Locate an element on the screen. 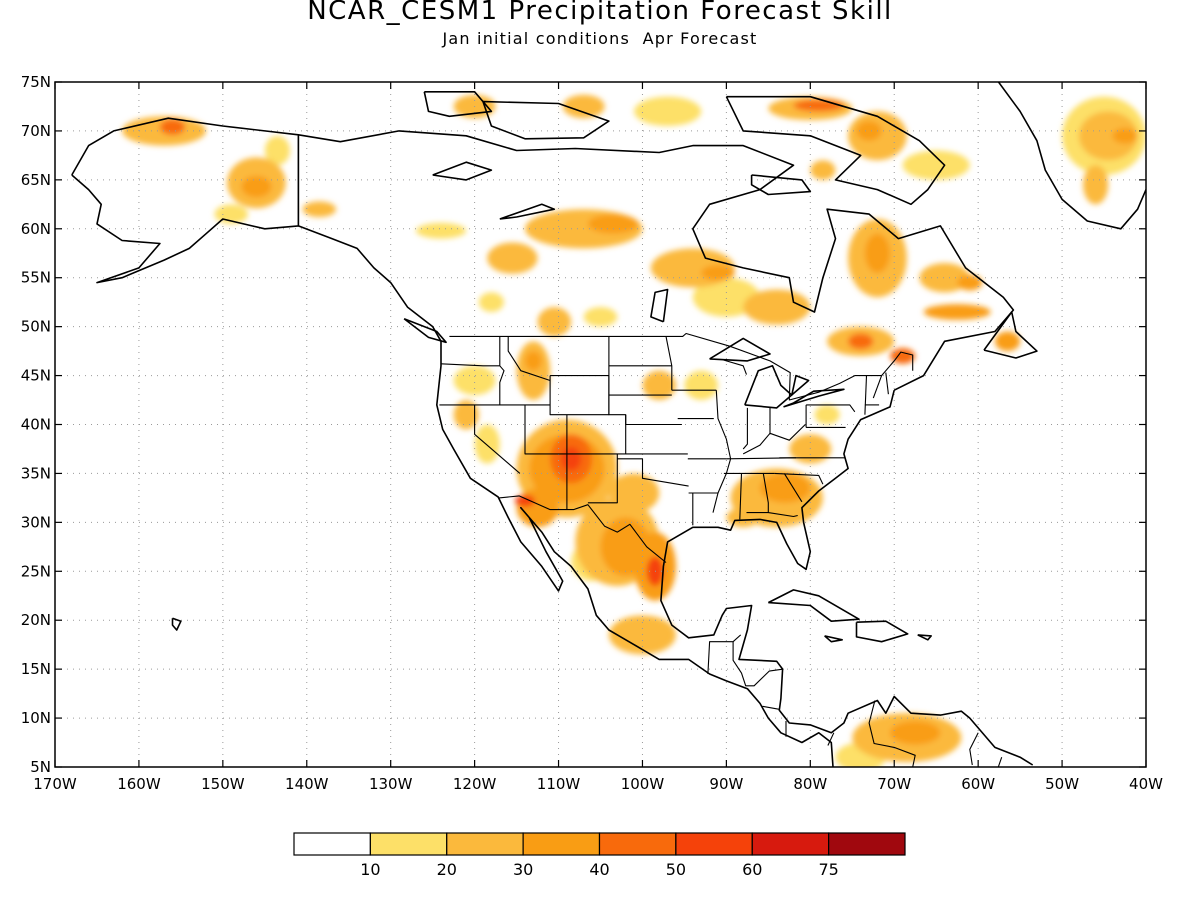 This screenshot has width=1200, height=900. lon-tick-label: 140W is located at coordinates (307, 784).